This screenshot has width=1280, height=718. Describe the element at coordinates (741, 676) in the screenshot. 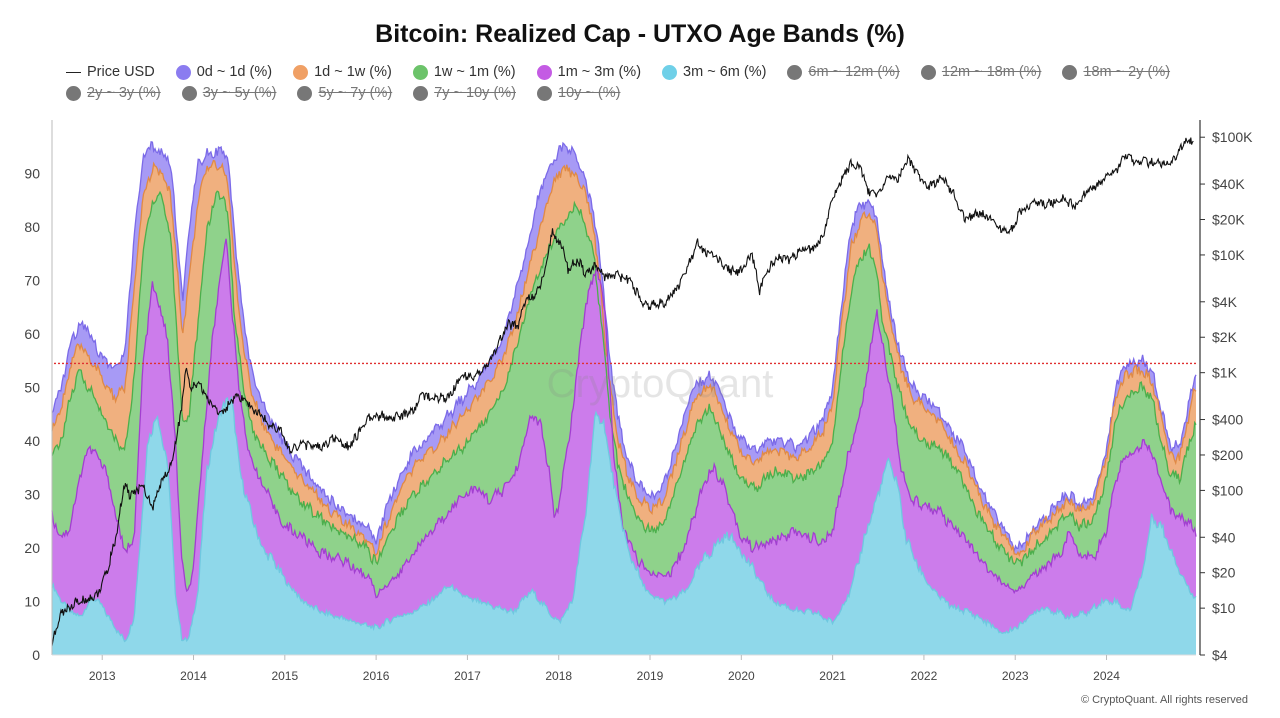

I see `x-tick-label: 2020` at that location.